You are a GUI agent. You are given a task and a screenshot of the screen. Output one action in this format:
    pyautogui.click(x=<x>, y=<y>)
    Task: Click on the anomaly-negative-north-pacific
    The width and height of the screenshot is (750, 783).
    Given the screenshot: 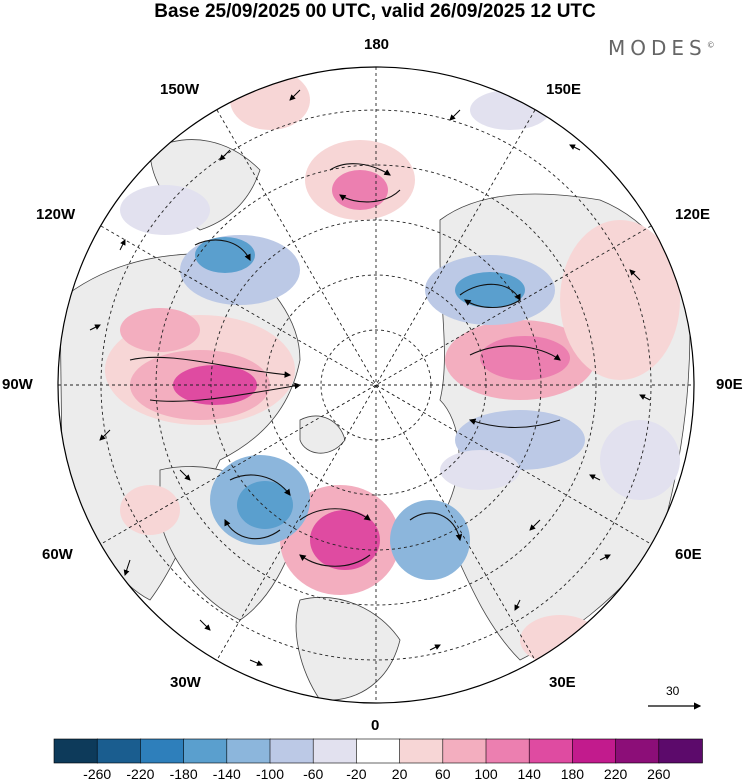 What is the action you would take?
    pyautogui.click(x=165, y=210)
    